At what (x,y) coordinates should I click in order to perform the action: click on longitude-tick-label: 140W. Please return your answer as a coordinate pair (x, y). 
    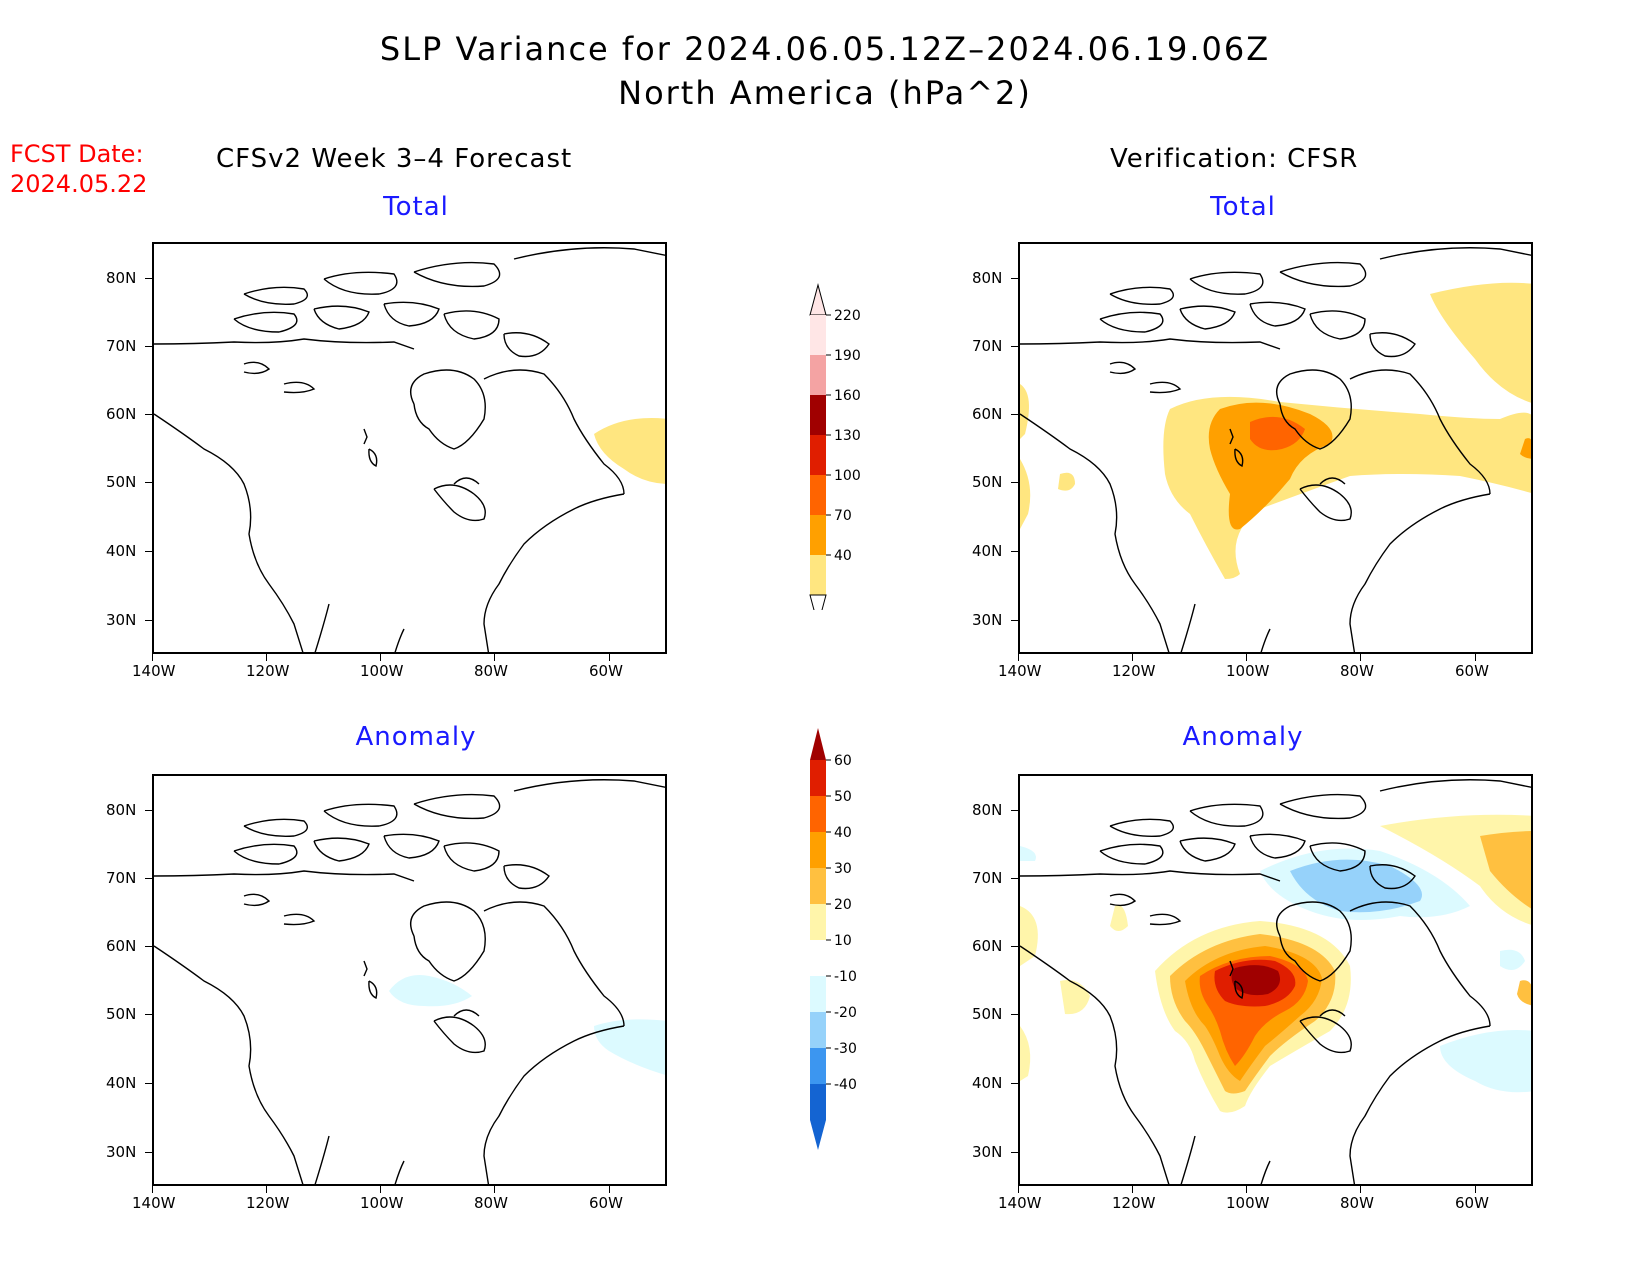
    Looking at the image, I should click on (154, 671).